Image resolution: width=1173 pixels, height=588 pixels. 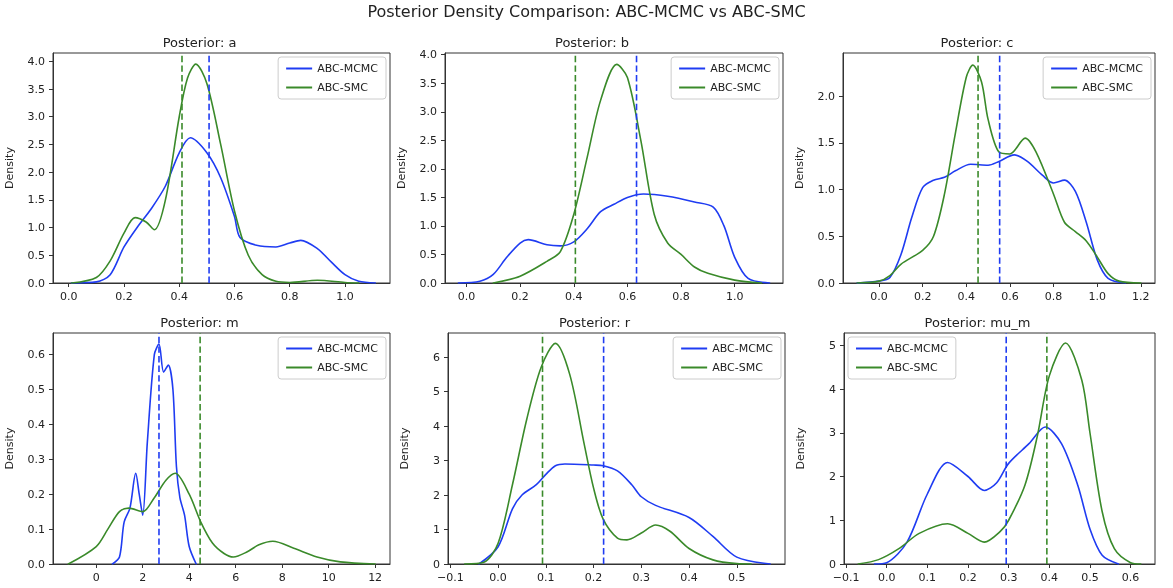 What do you see at coordinates (96, 577) in the screenshot?
I see `x-tick-label: 0` at bounding box center [96, 577].